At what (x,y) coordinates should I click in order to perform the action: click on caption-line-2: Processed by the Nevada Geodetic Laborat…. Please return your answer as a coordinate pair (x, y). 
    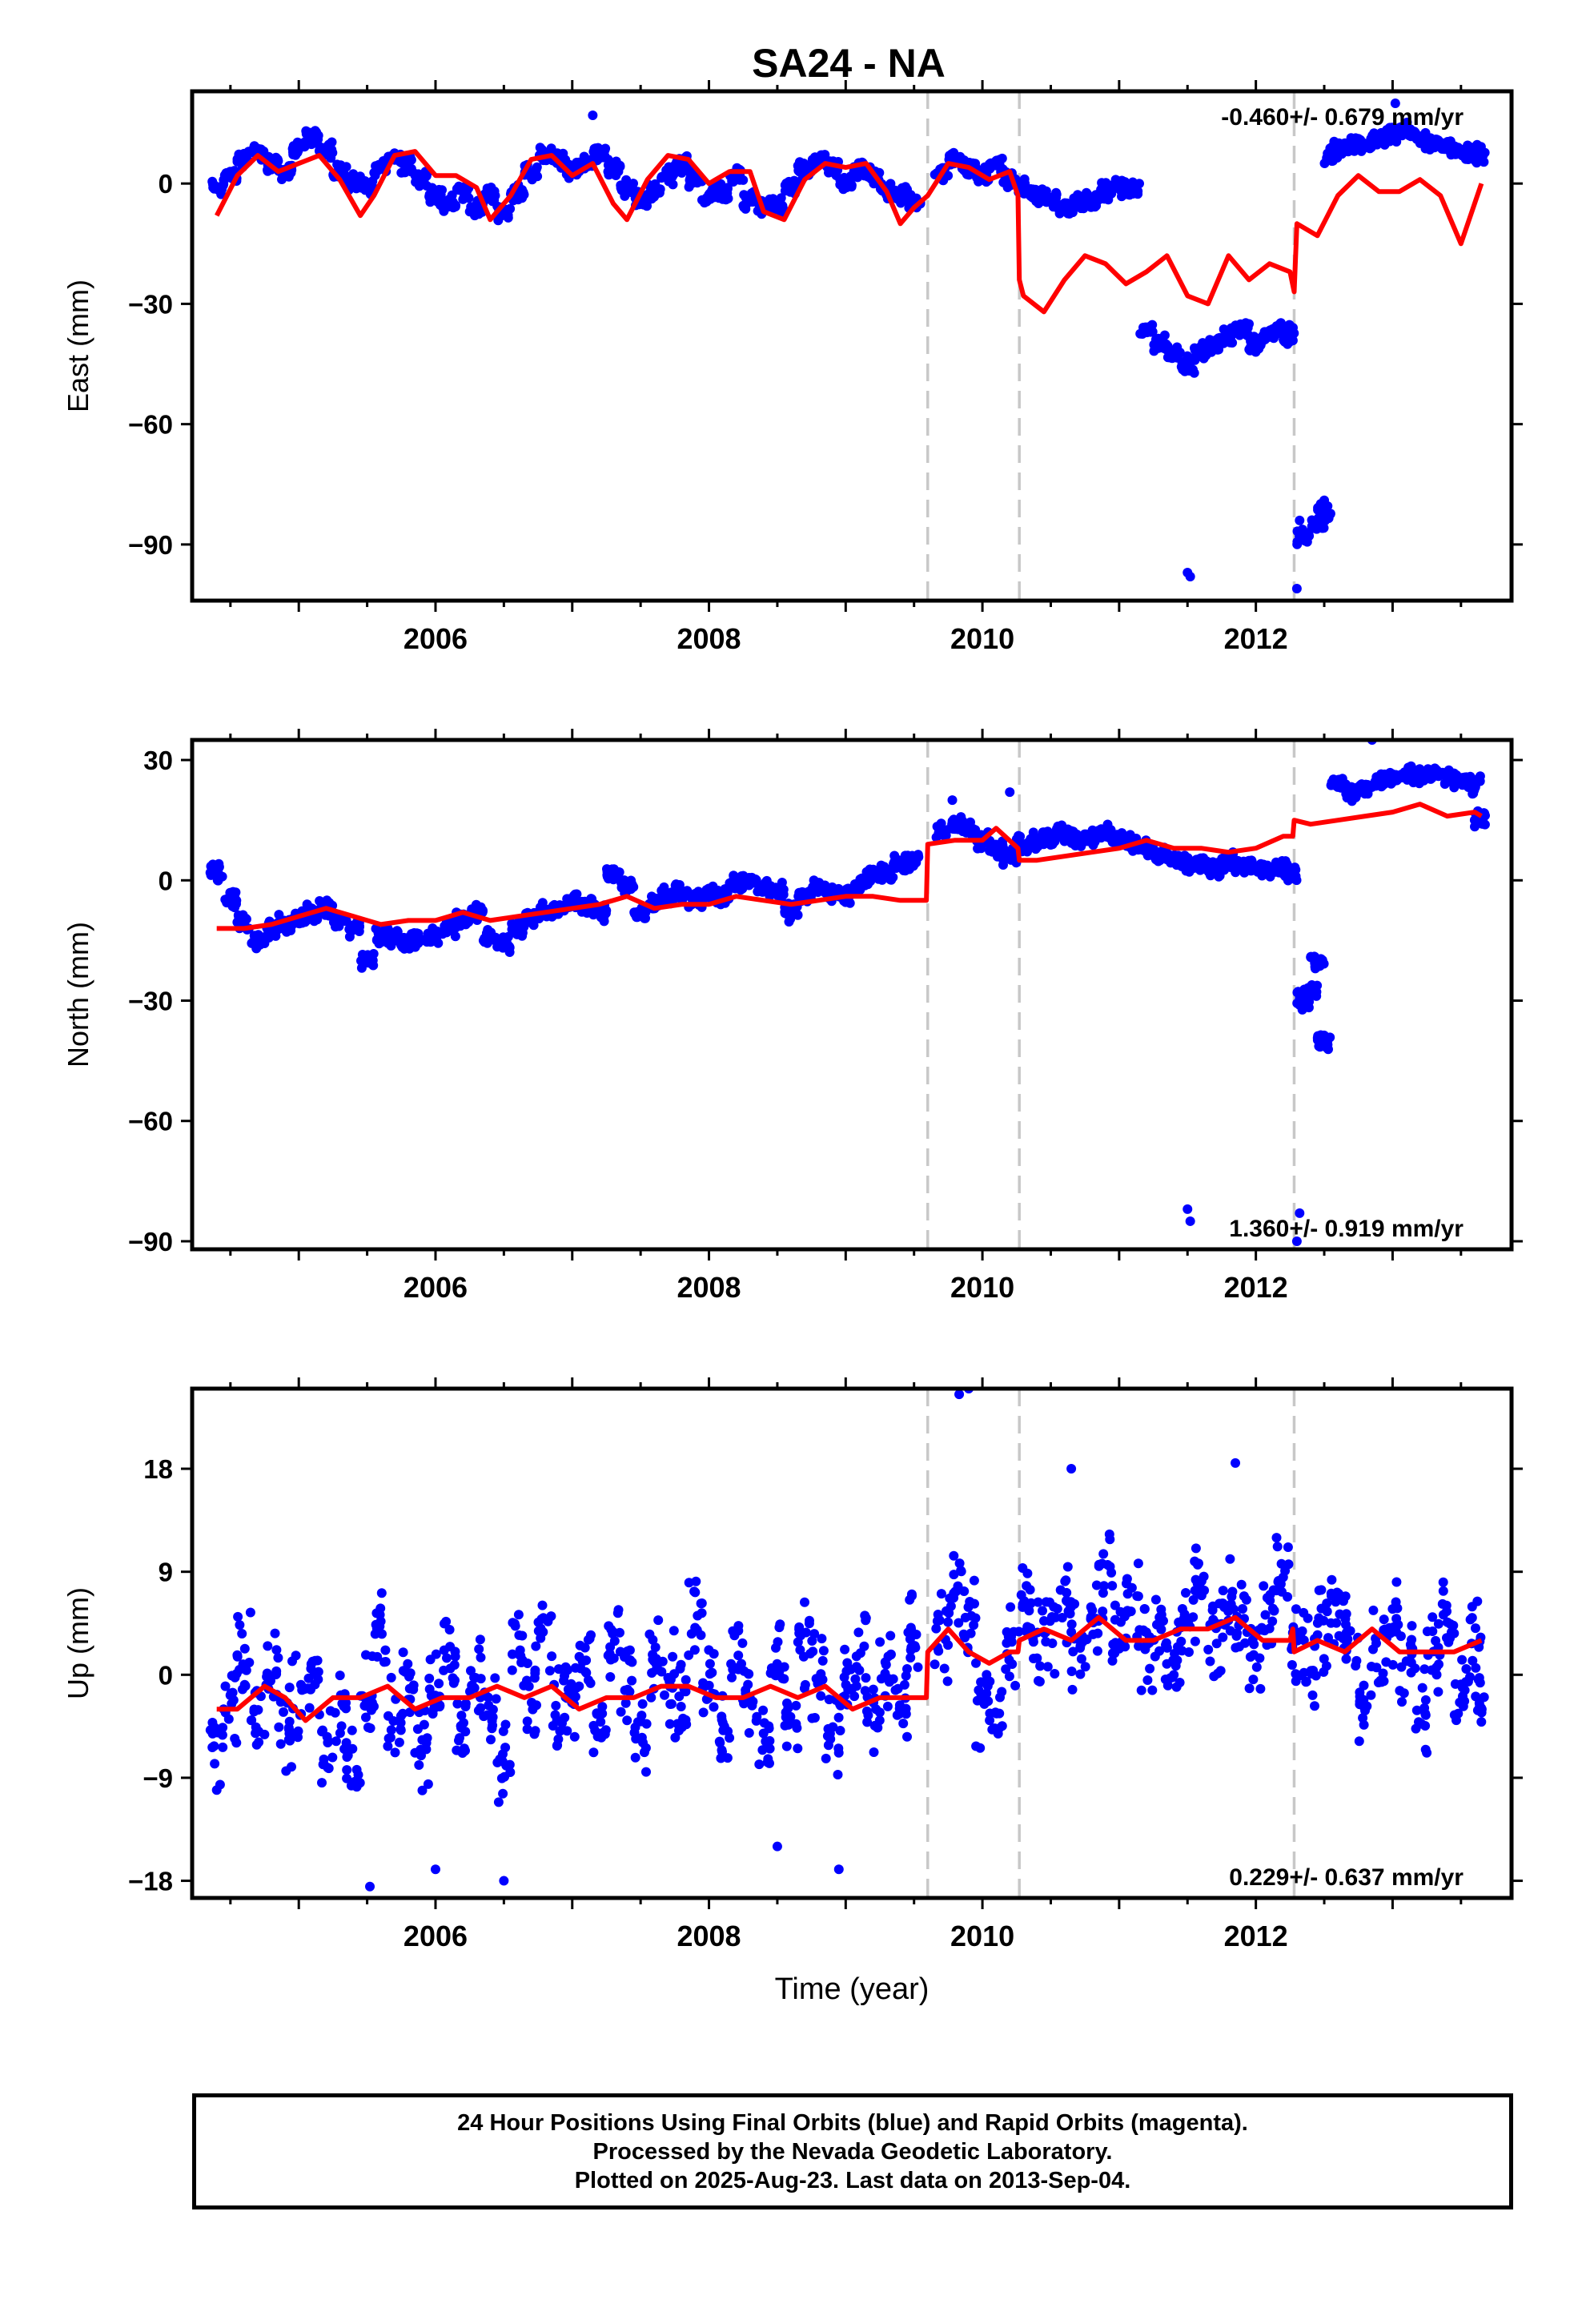
    Looking at the image, I should click on (852, 2151).